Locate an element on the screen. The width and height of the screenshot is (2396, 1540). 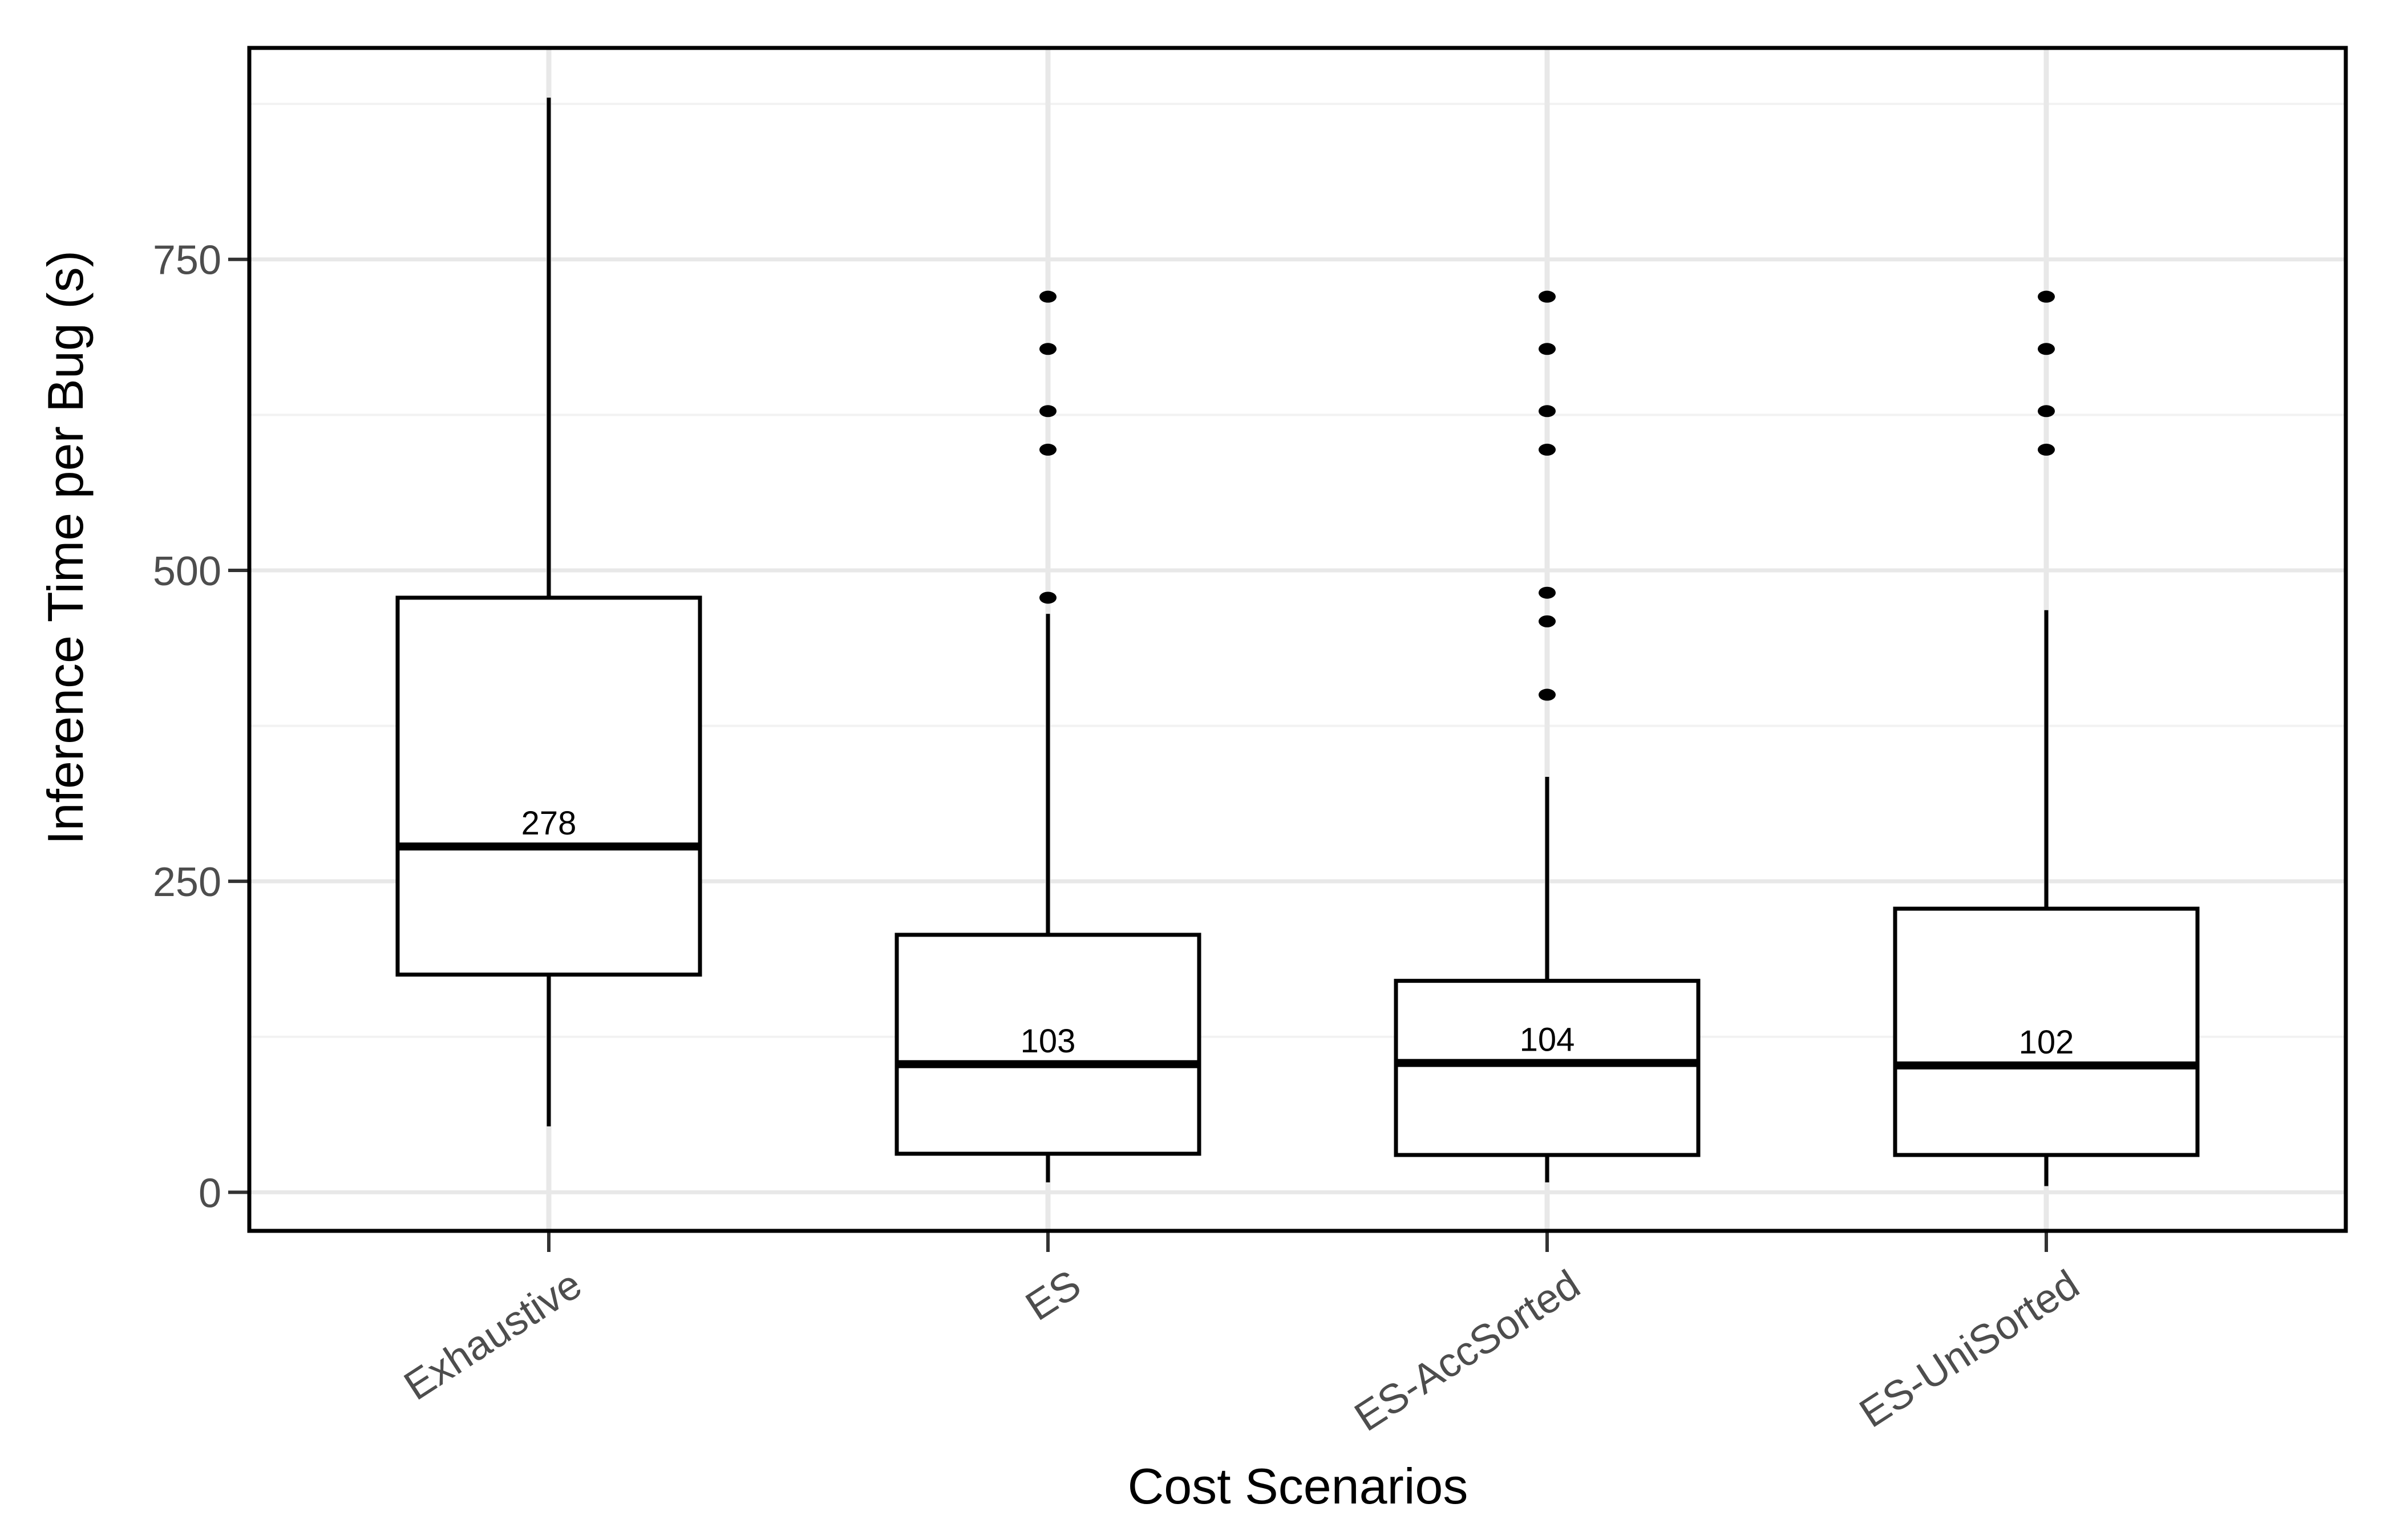
y-tick-label: 500 is located at coordinates (187, 572).